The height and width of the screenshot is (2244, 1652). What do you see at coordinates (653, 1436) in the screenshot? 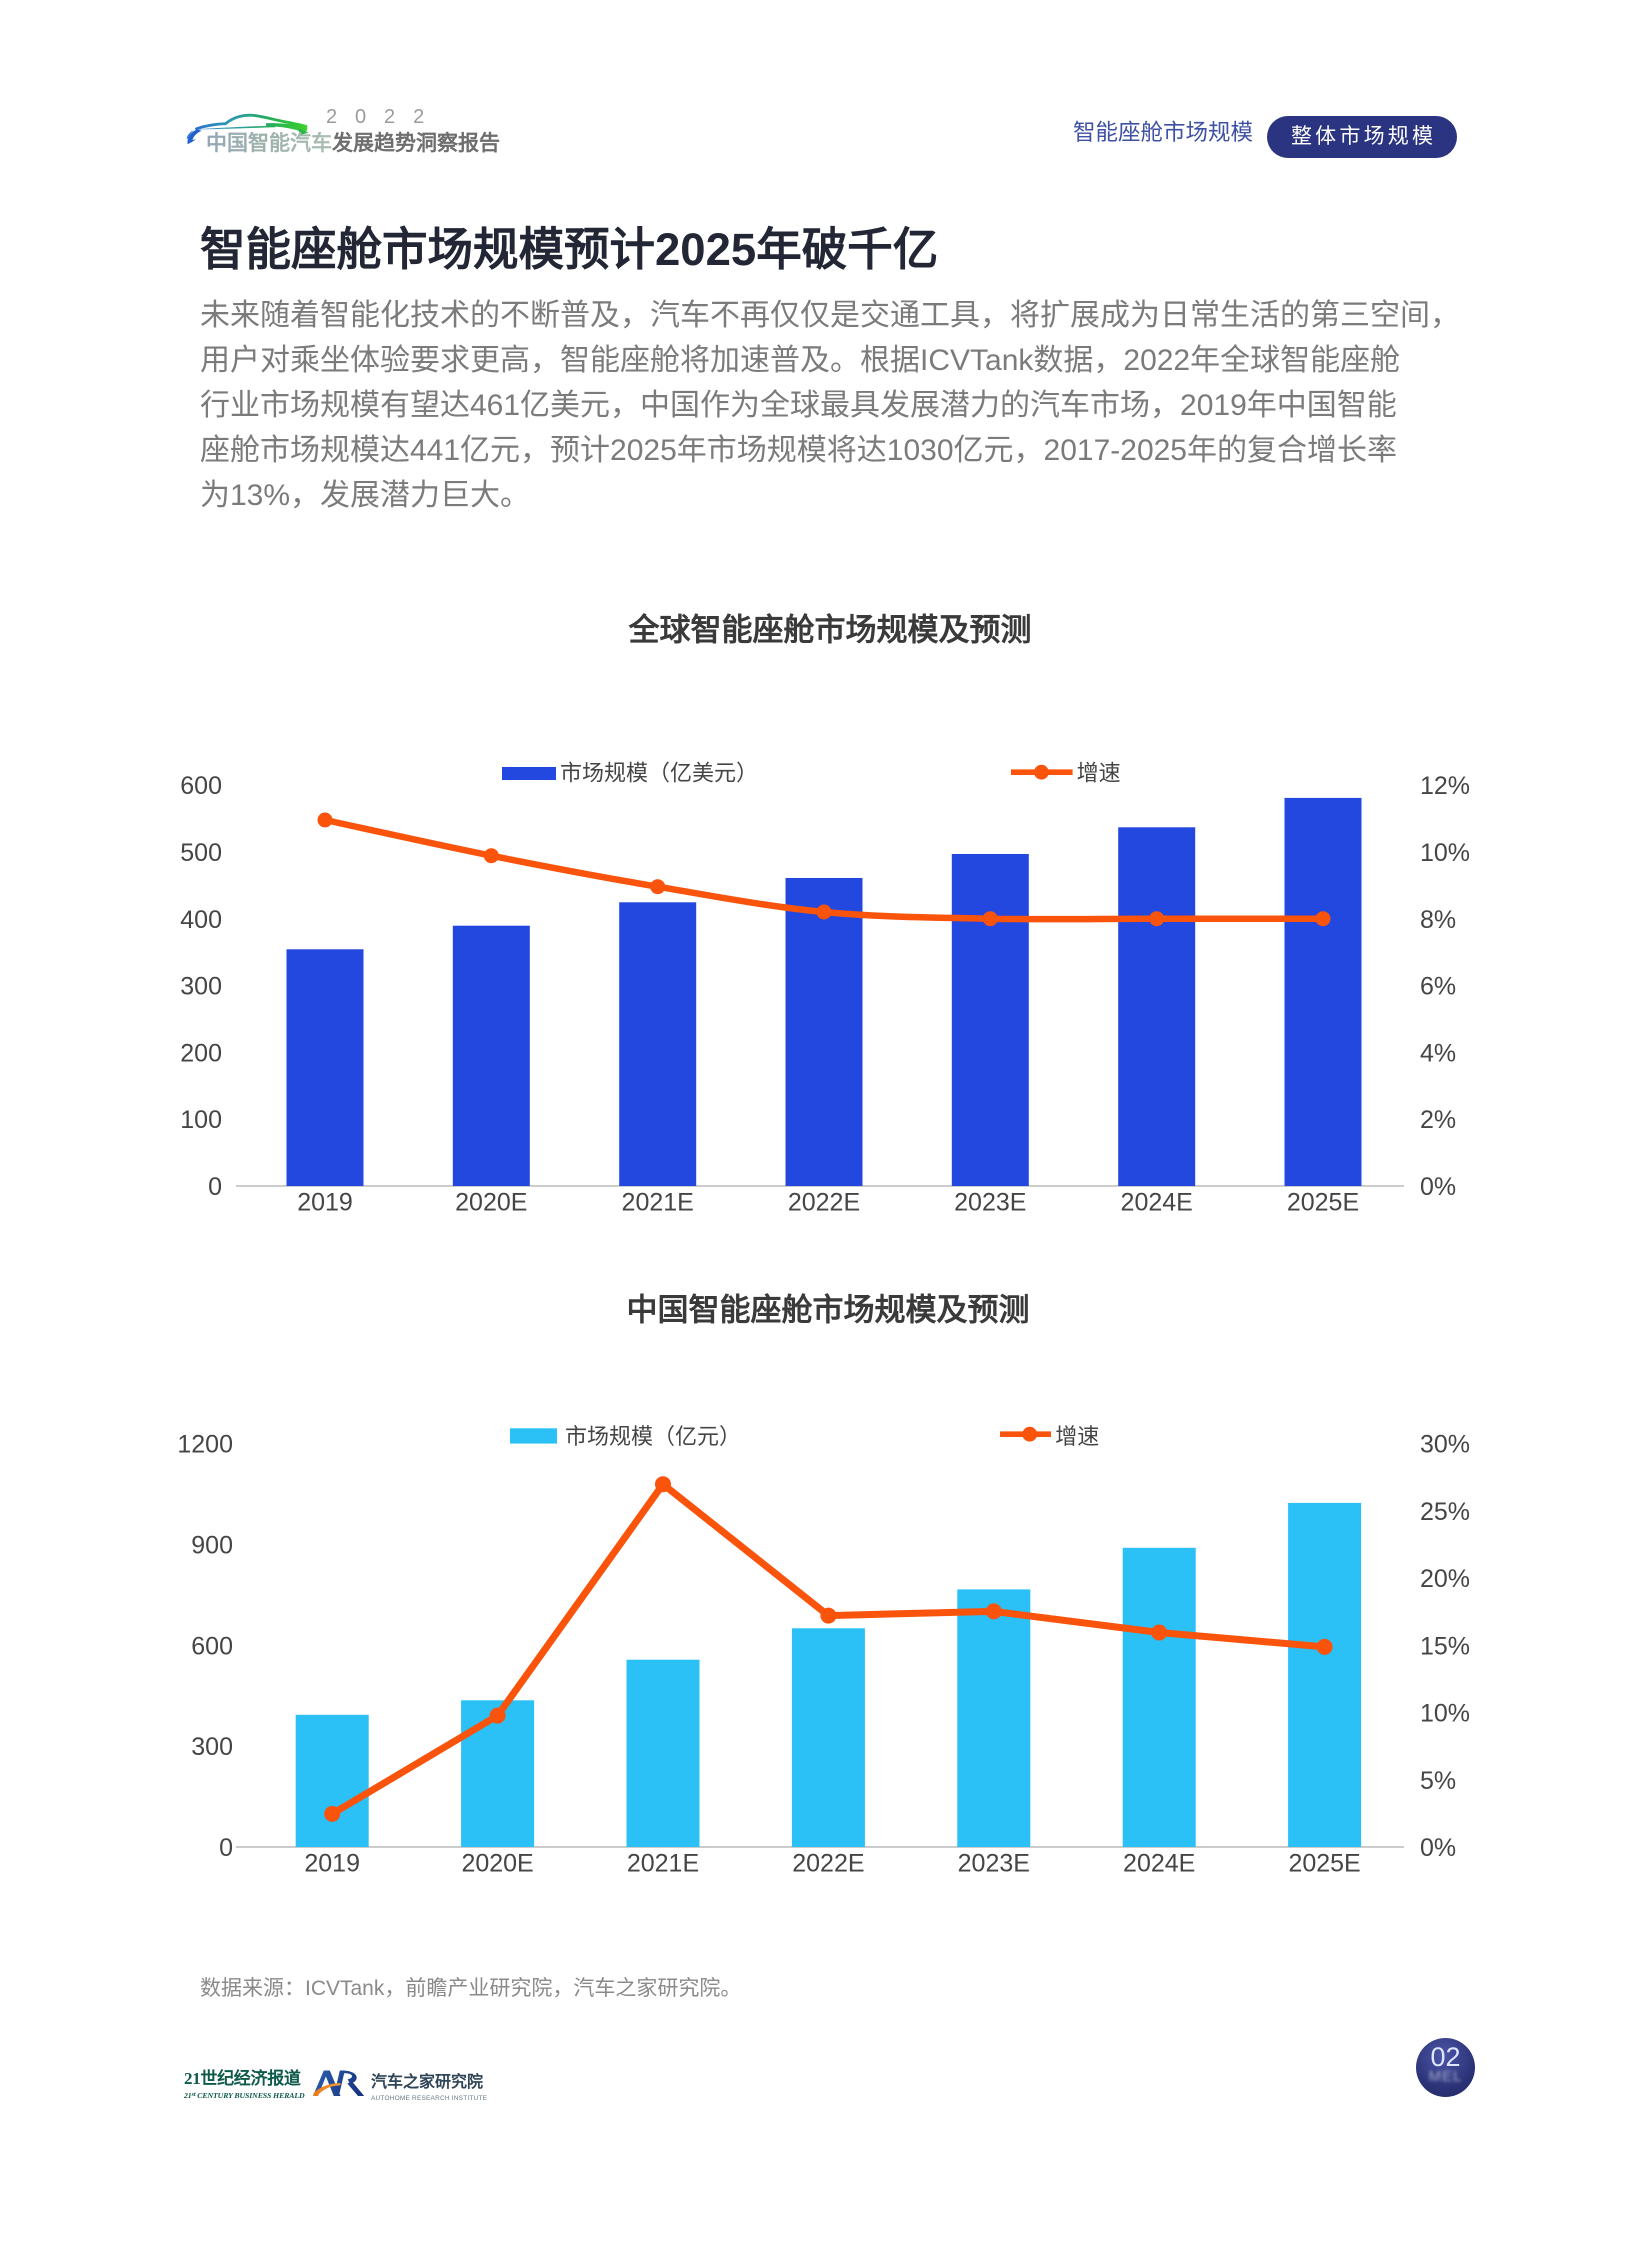
I see `svg-text: 市场规模（亿元）` at bounding box center [653, 1436].